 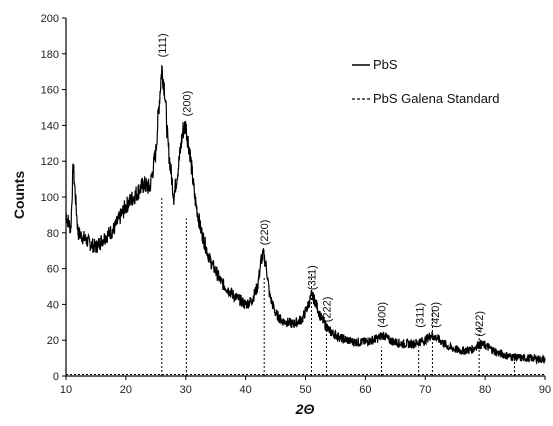 I want to click on peak-index-label: (422), so click(x=480, y=324).